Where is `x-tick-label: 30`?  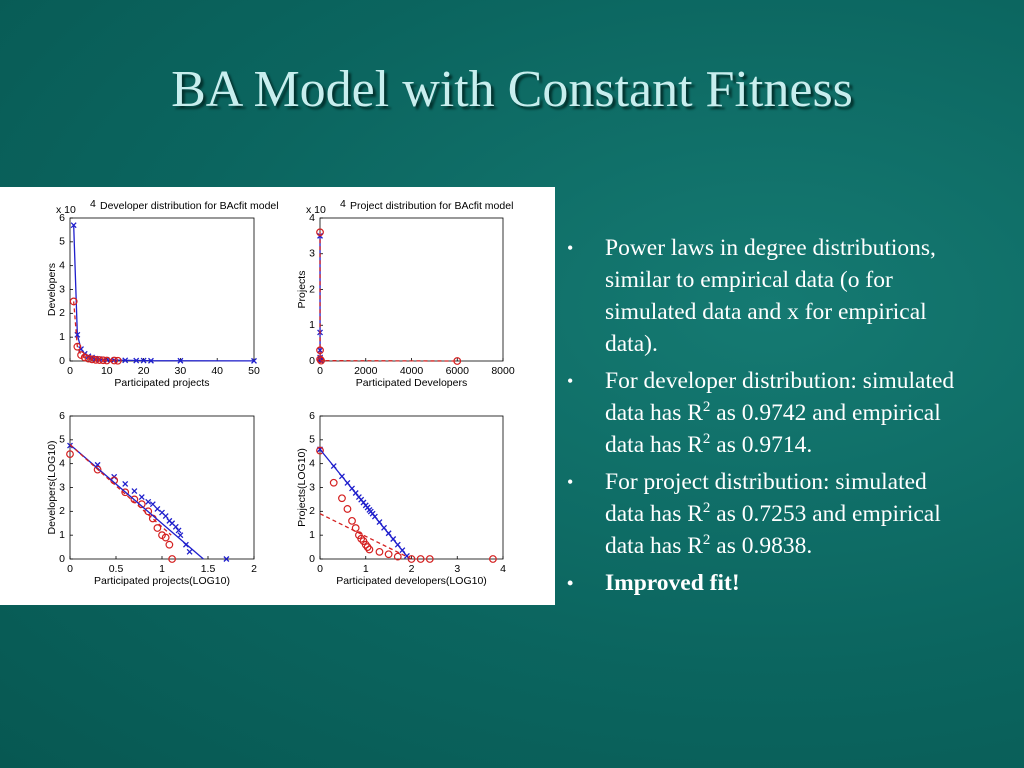
x-tick-label: 30 is located at coordinates (181, 371).